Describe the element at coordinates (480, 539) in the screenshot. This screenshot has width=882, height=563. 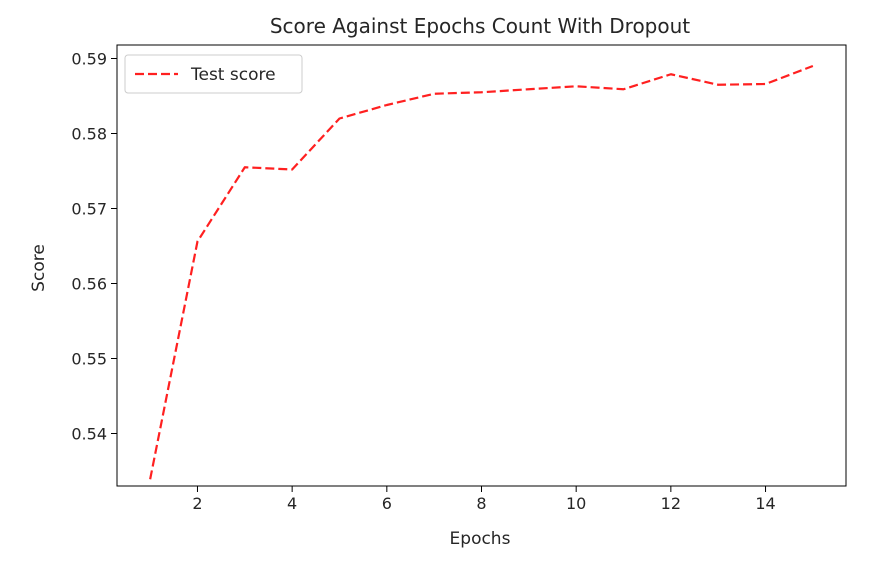
I see `x-axis-label: Epochs` at that location.